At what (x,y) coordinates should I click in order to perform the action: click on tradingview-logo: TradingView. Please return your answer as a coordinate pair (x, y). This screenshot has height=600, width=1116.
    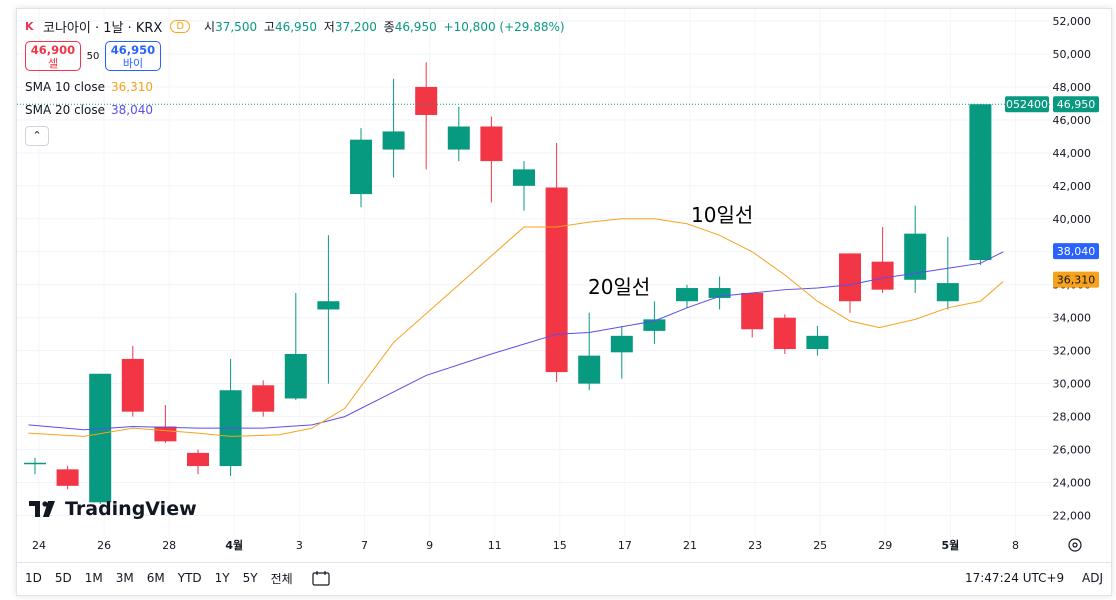
    Looking at the image, I should click on (113, 509).